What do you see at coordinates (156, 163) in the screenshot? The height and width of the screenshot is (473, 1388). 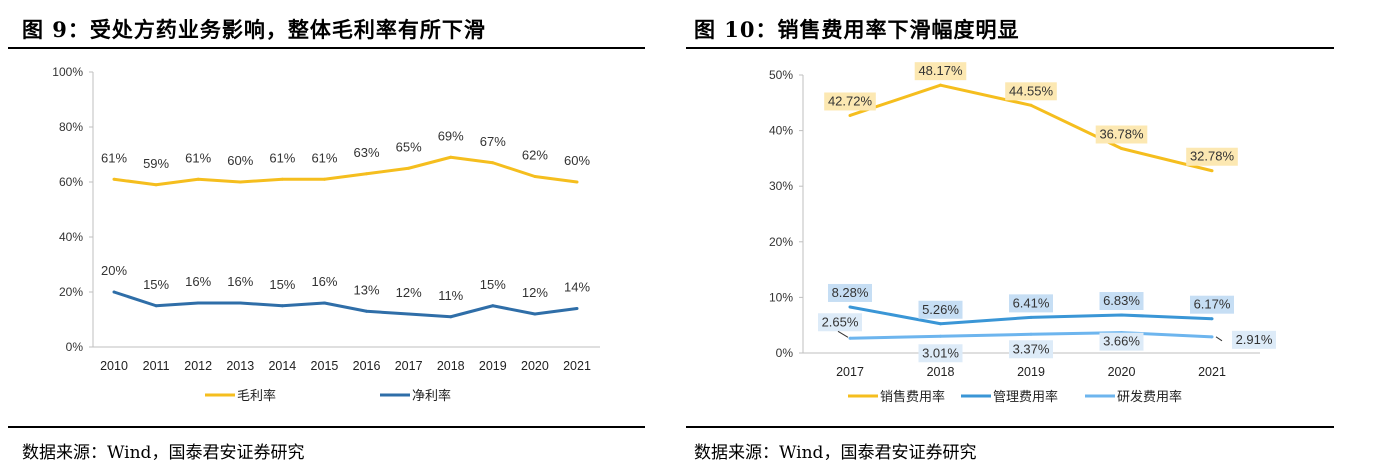 I see `data-label: 59%` at bounding box center [156, 163].